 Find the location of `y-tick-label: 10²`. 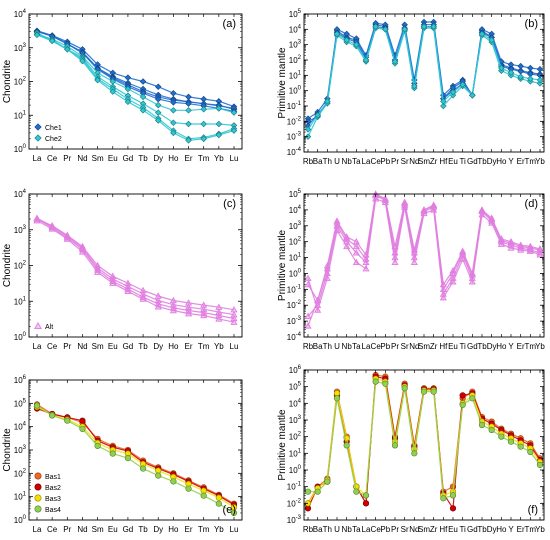

y-tick-label: 10² is located at coordinates (20, 473).